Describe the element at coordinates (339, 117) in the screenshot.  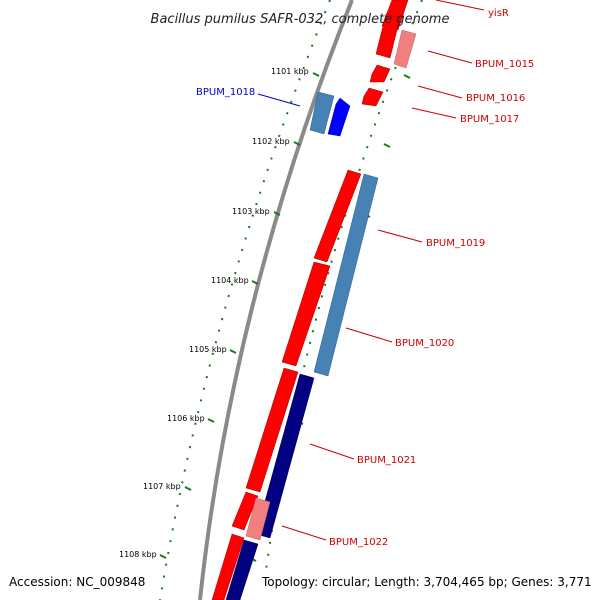
I see `gene-bpum-1018-b` at that location.